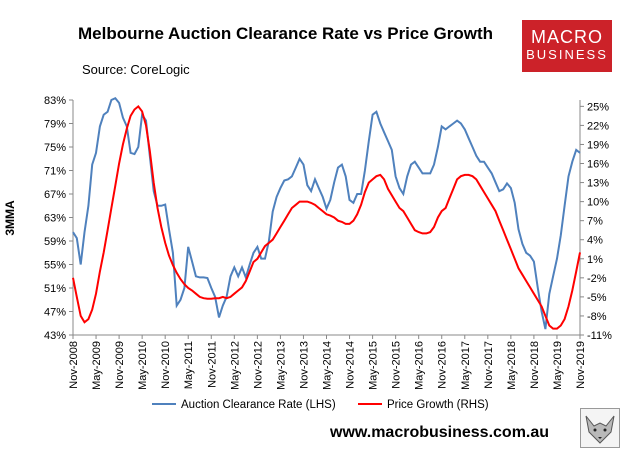 This screenshot has width=642, height=456. What do you see at coordinates (74, 365) in the screenshot?
I see `x-tick-label: Nov-2008` at bounding box center [74, 365].